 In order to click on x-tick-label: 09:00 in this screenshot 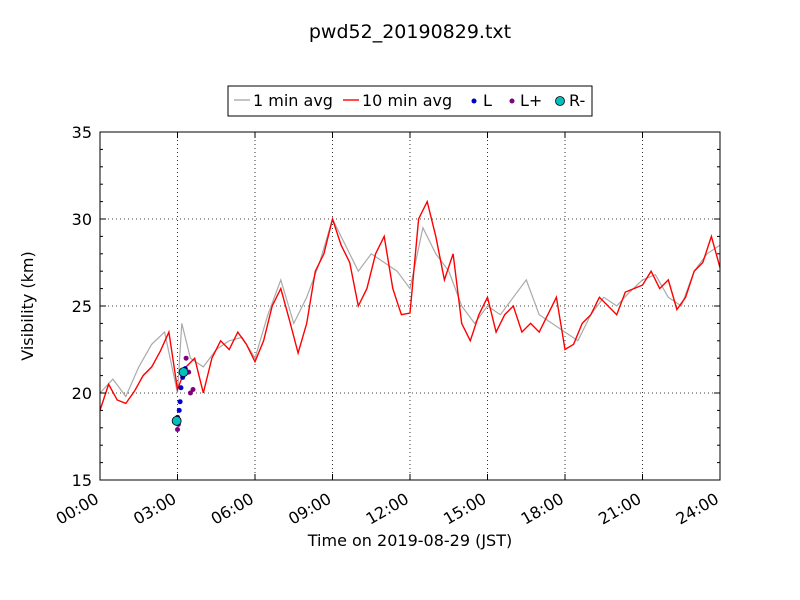, I will do `click(309, 509)`.